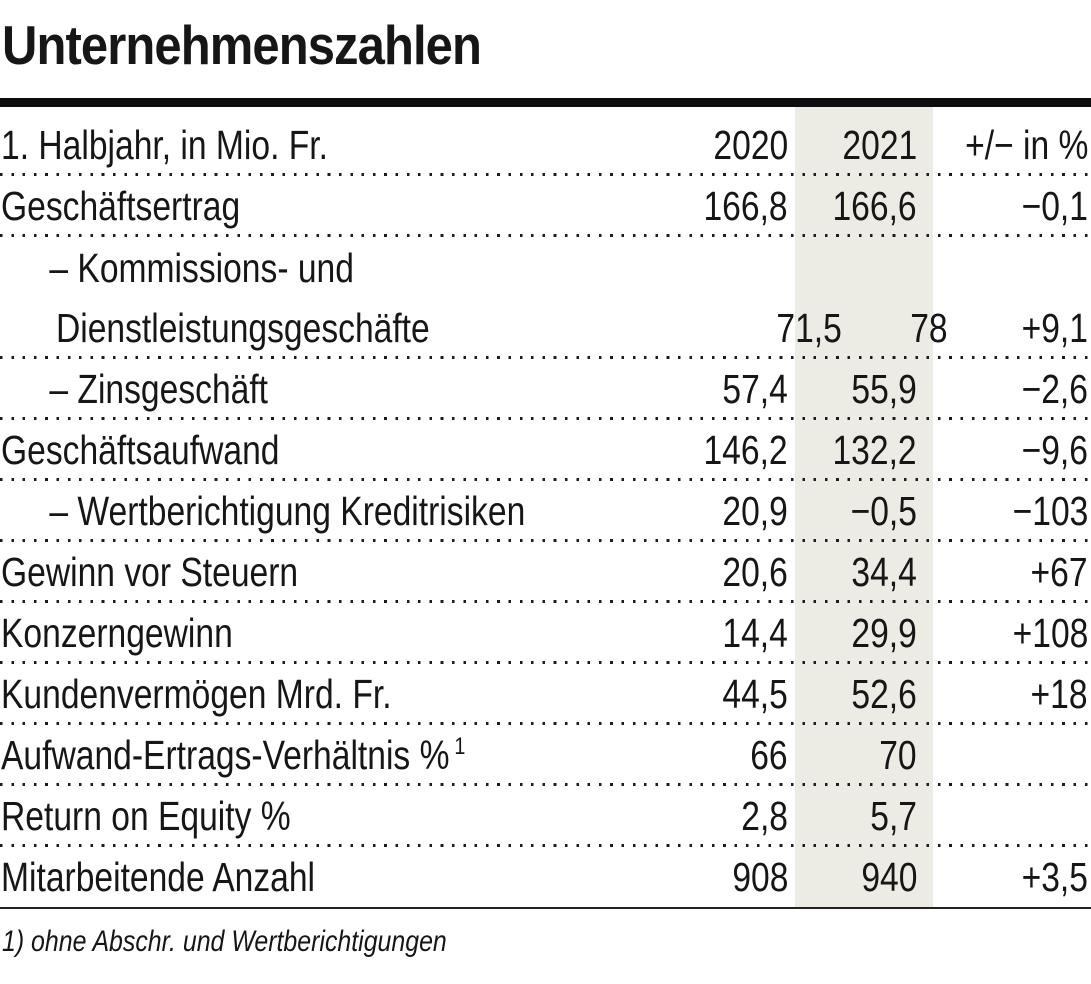 Image resolution: width=1091 pixels, height=984 pixels. Describe the element at coordinates (545, 206) in the screenshot. I see `table-row: Geschäftsertrag 166,8 166,6 −0,1` at that location.